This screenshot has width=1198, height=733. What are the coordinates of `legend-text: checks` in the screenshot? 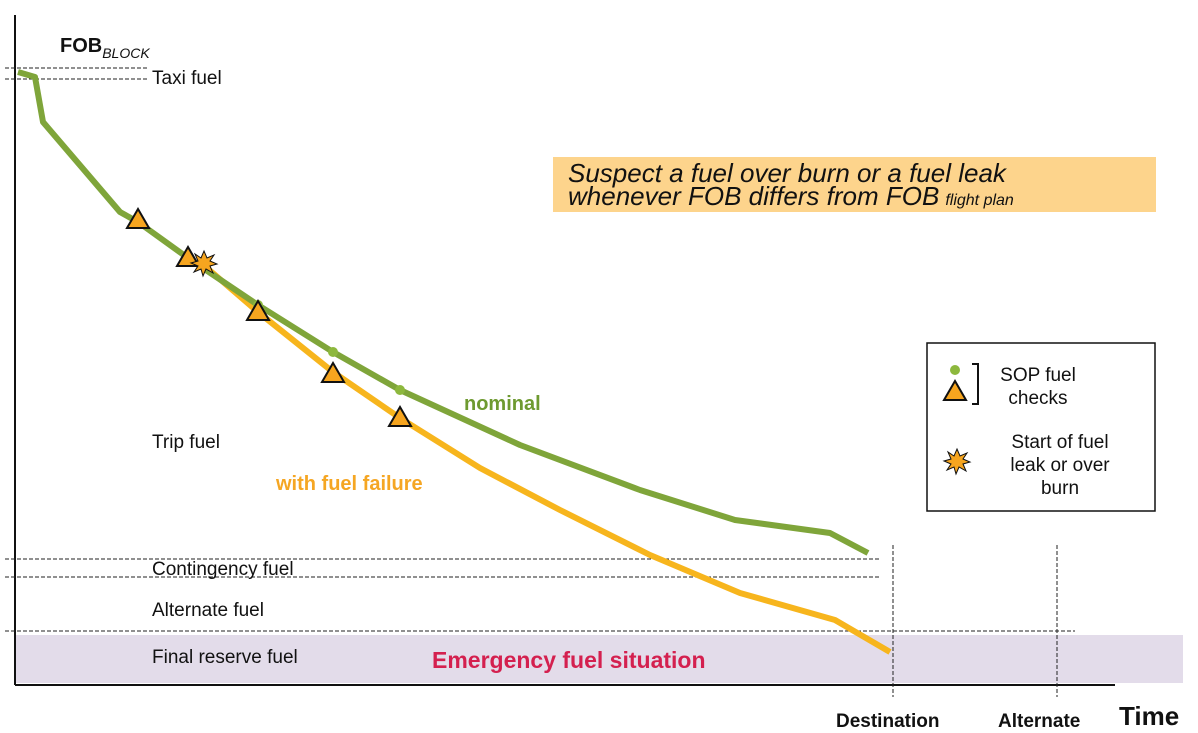 It's located at (1037, 398).